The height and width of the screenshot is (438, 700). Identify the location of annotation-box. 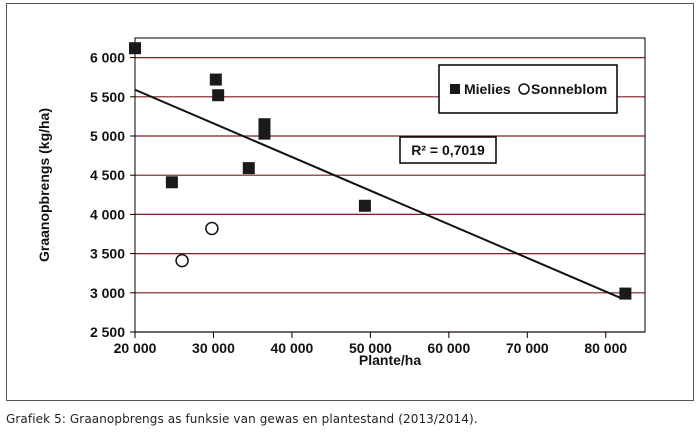
(448, 150).